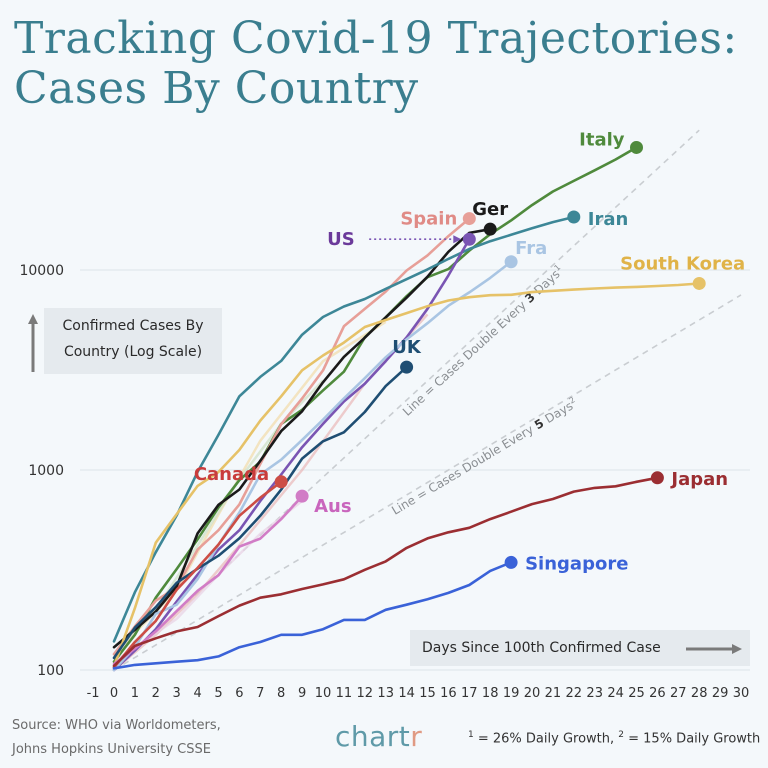 The width and height of the screenshot is (768, 768). I want to click on x-tick-label: 6, so click(239, 693).